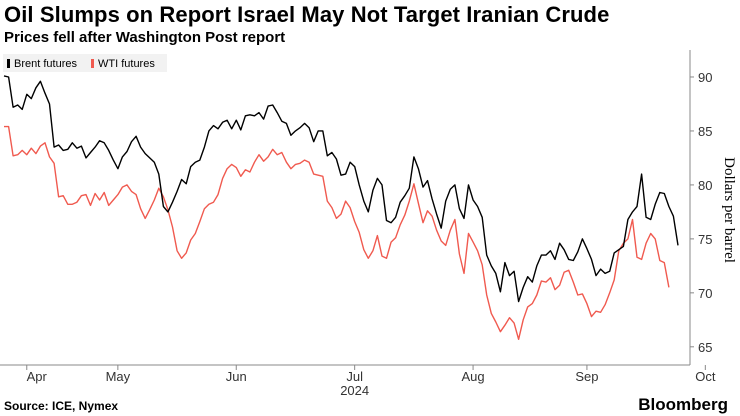  What do you see at coordinates (145, 37) in the screenshot?
I see `chart-subtitle: Prices fell after Washington Post report` at bounding box center [145, 37].